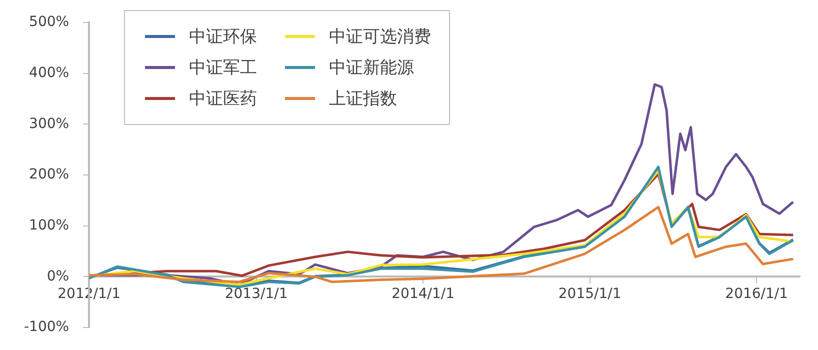  What do you see at coordinates (363, 99) in the screenshot?
I see `legend-label: 上证指数` at bounding box center [363, 99].